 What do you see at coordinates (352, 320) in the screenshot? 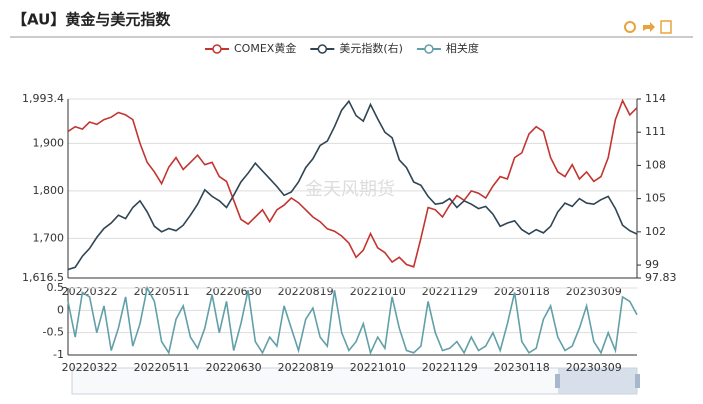
I see `series-line` at bounding box center [352, 320].